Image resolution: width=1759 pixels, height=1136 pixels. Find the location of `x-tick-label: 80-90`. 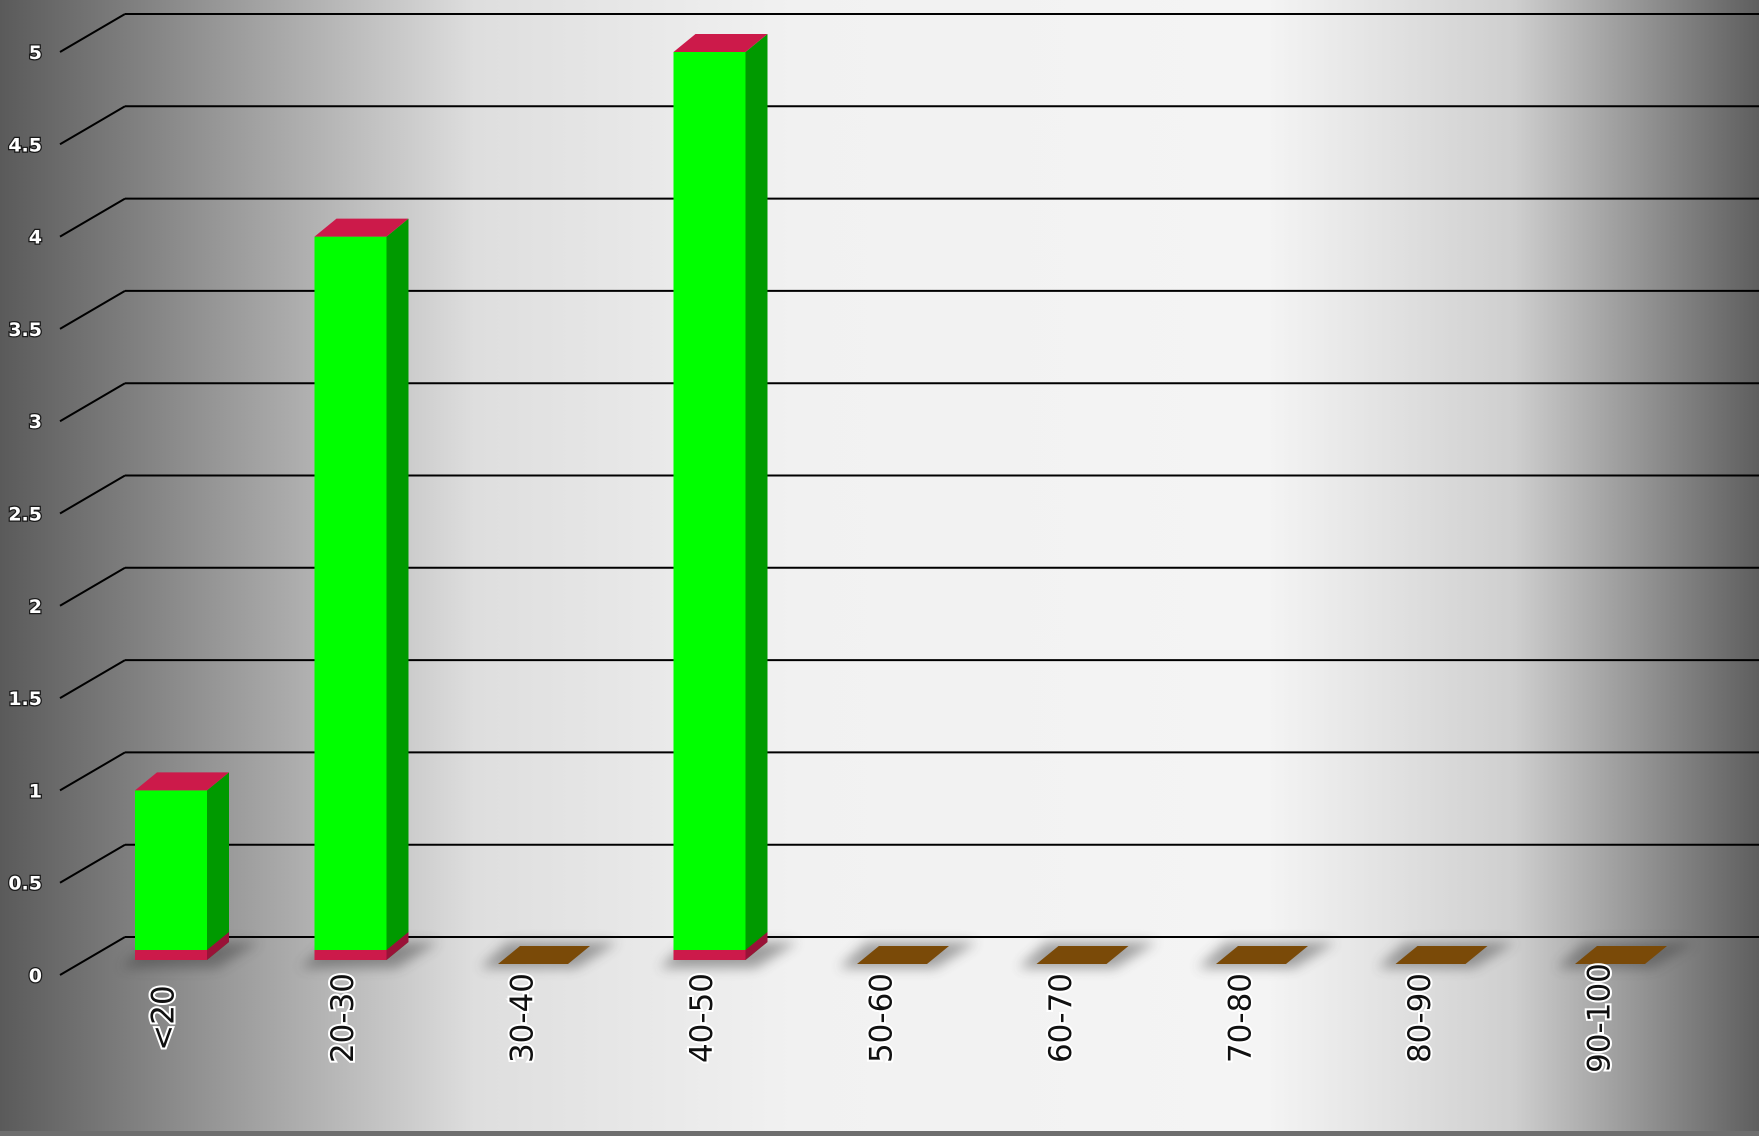

x-tick-label: 80-90 is located at coordinates (1420, 1018).